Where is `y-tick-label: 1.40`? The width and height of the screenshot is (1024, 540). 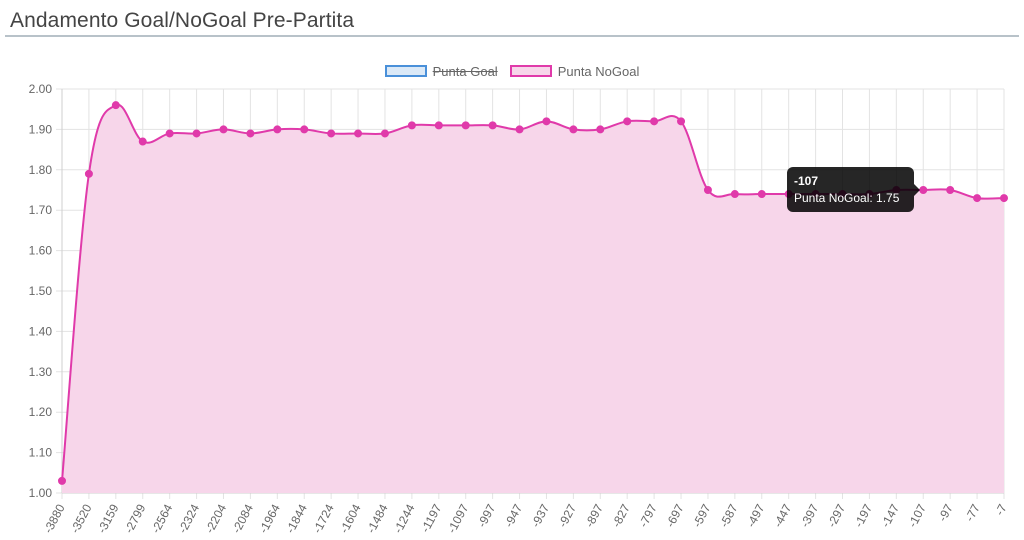
y-tick-label: 1.40 is located at coordinates (41, 331).